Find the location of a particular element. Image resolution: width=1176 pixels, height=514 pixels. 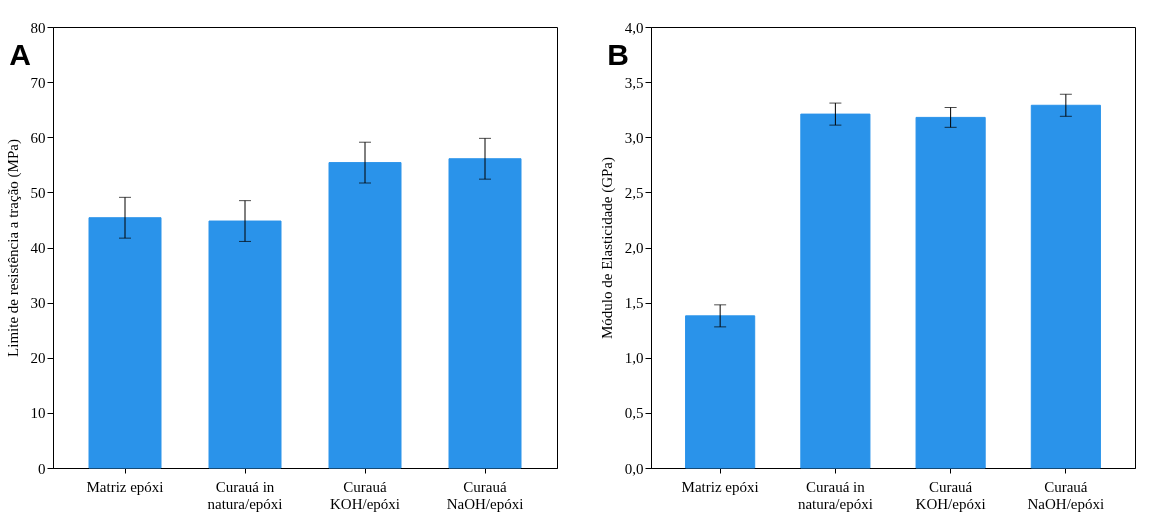

y-tick-label: 30 is located at coordinates (38, 303).